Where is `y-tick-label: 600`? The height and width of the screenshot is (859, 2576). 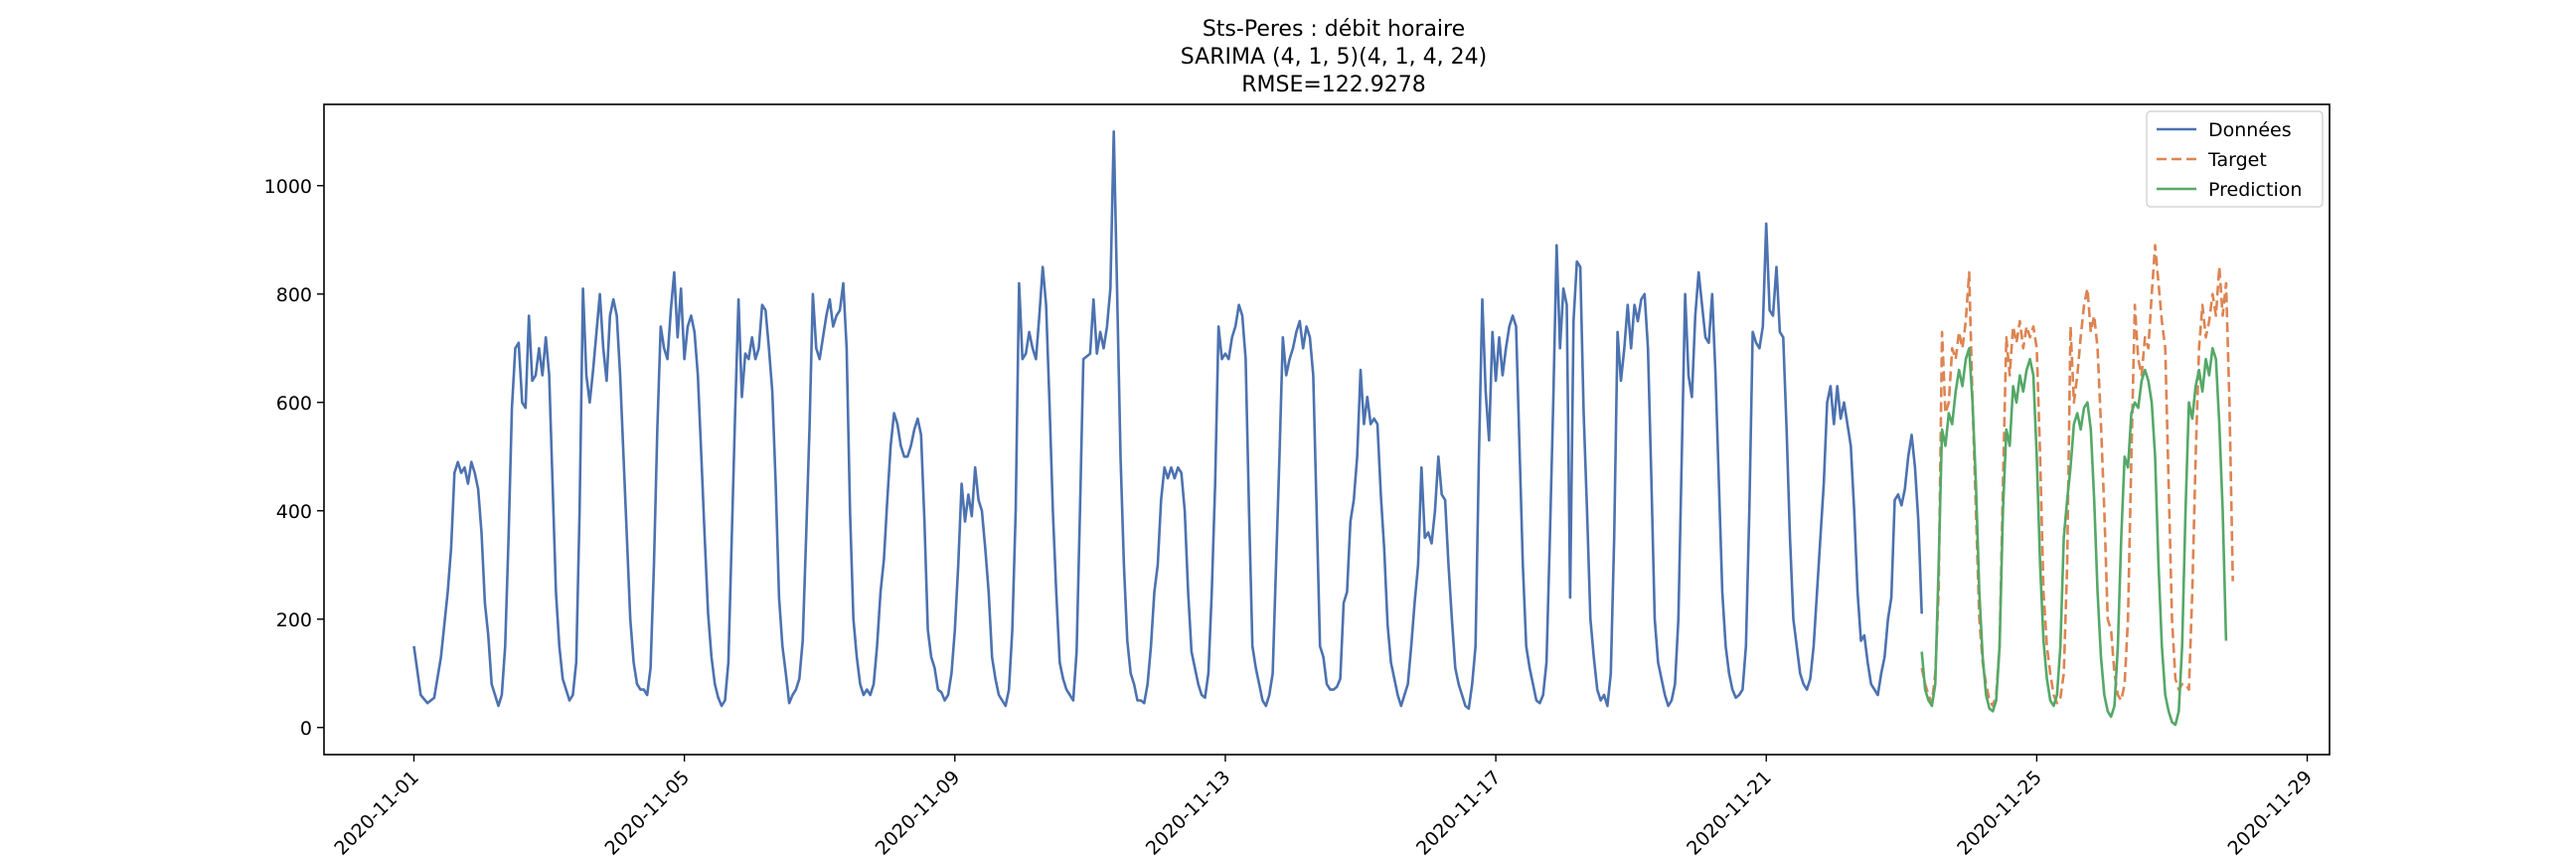 y-tick-label: 600 is located at coordinates (294, 404).